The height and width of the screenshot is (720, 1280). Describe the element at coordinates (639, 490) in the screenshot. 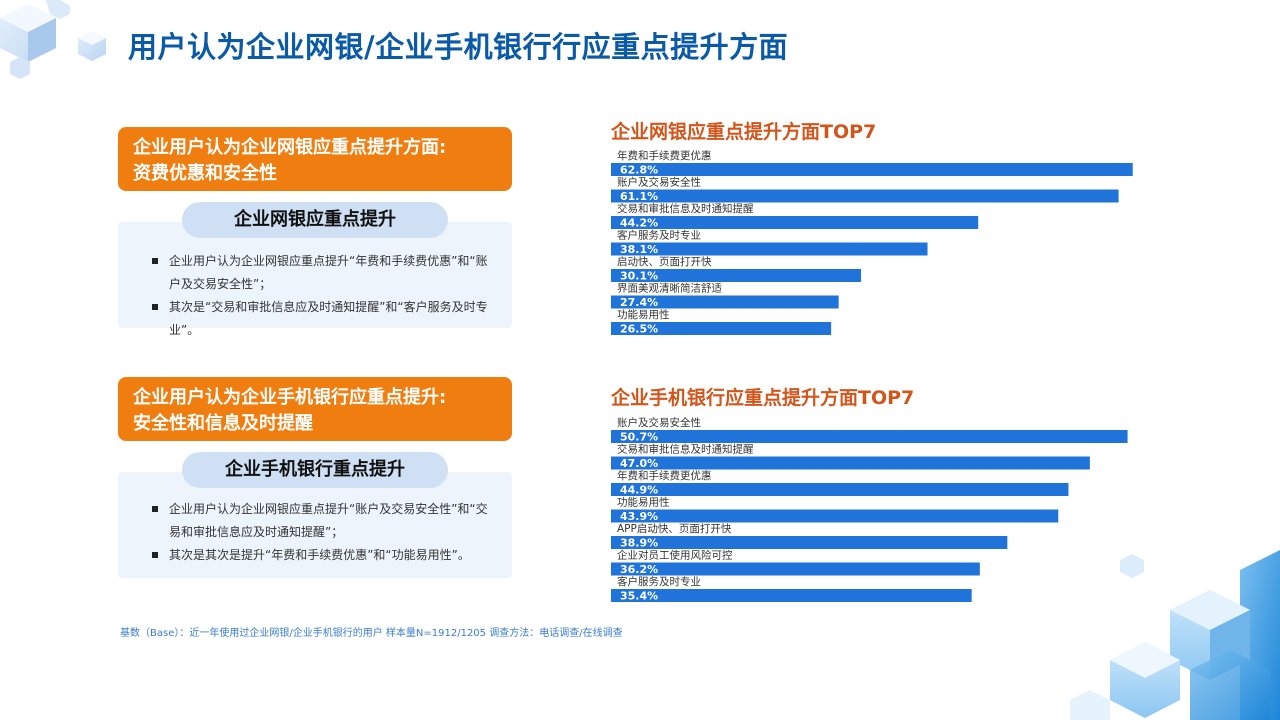

I see `chart-2-value-label: 44.9%` at that location.